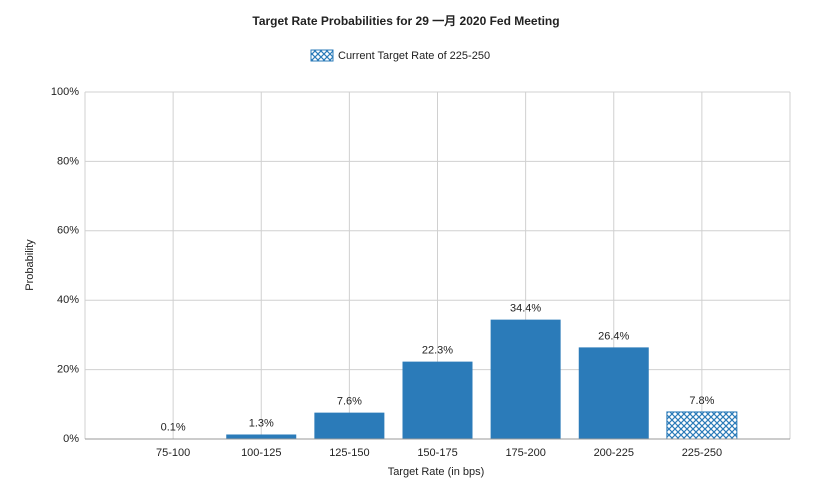 Image resolution: width=813 pixels, height=486 pixels. Describe the element at coordinates (349, 402) in the screenshot. I see `data-label: 7.6%` at that location.